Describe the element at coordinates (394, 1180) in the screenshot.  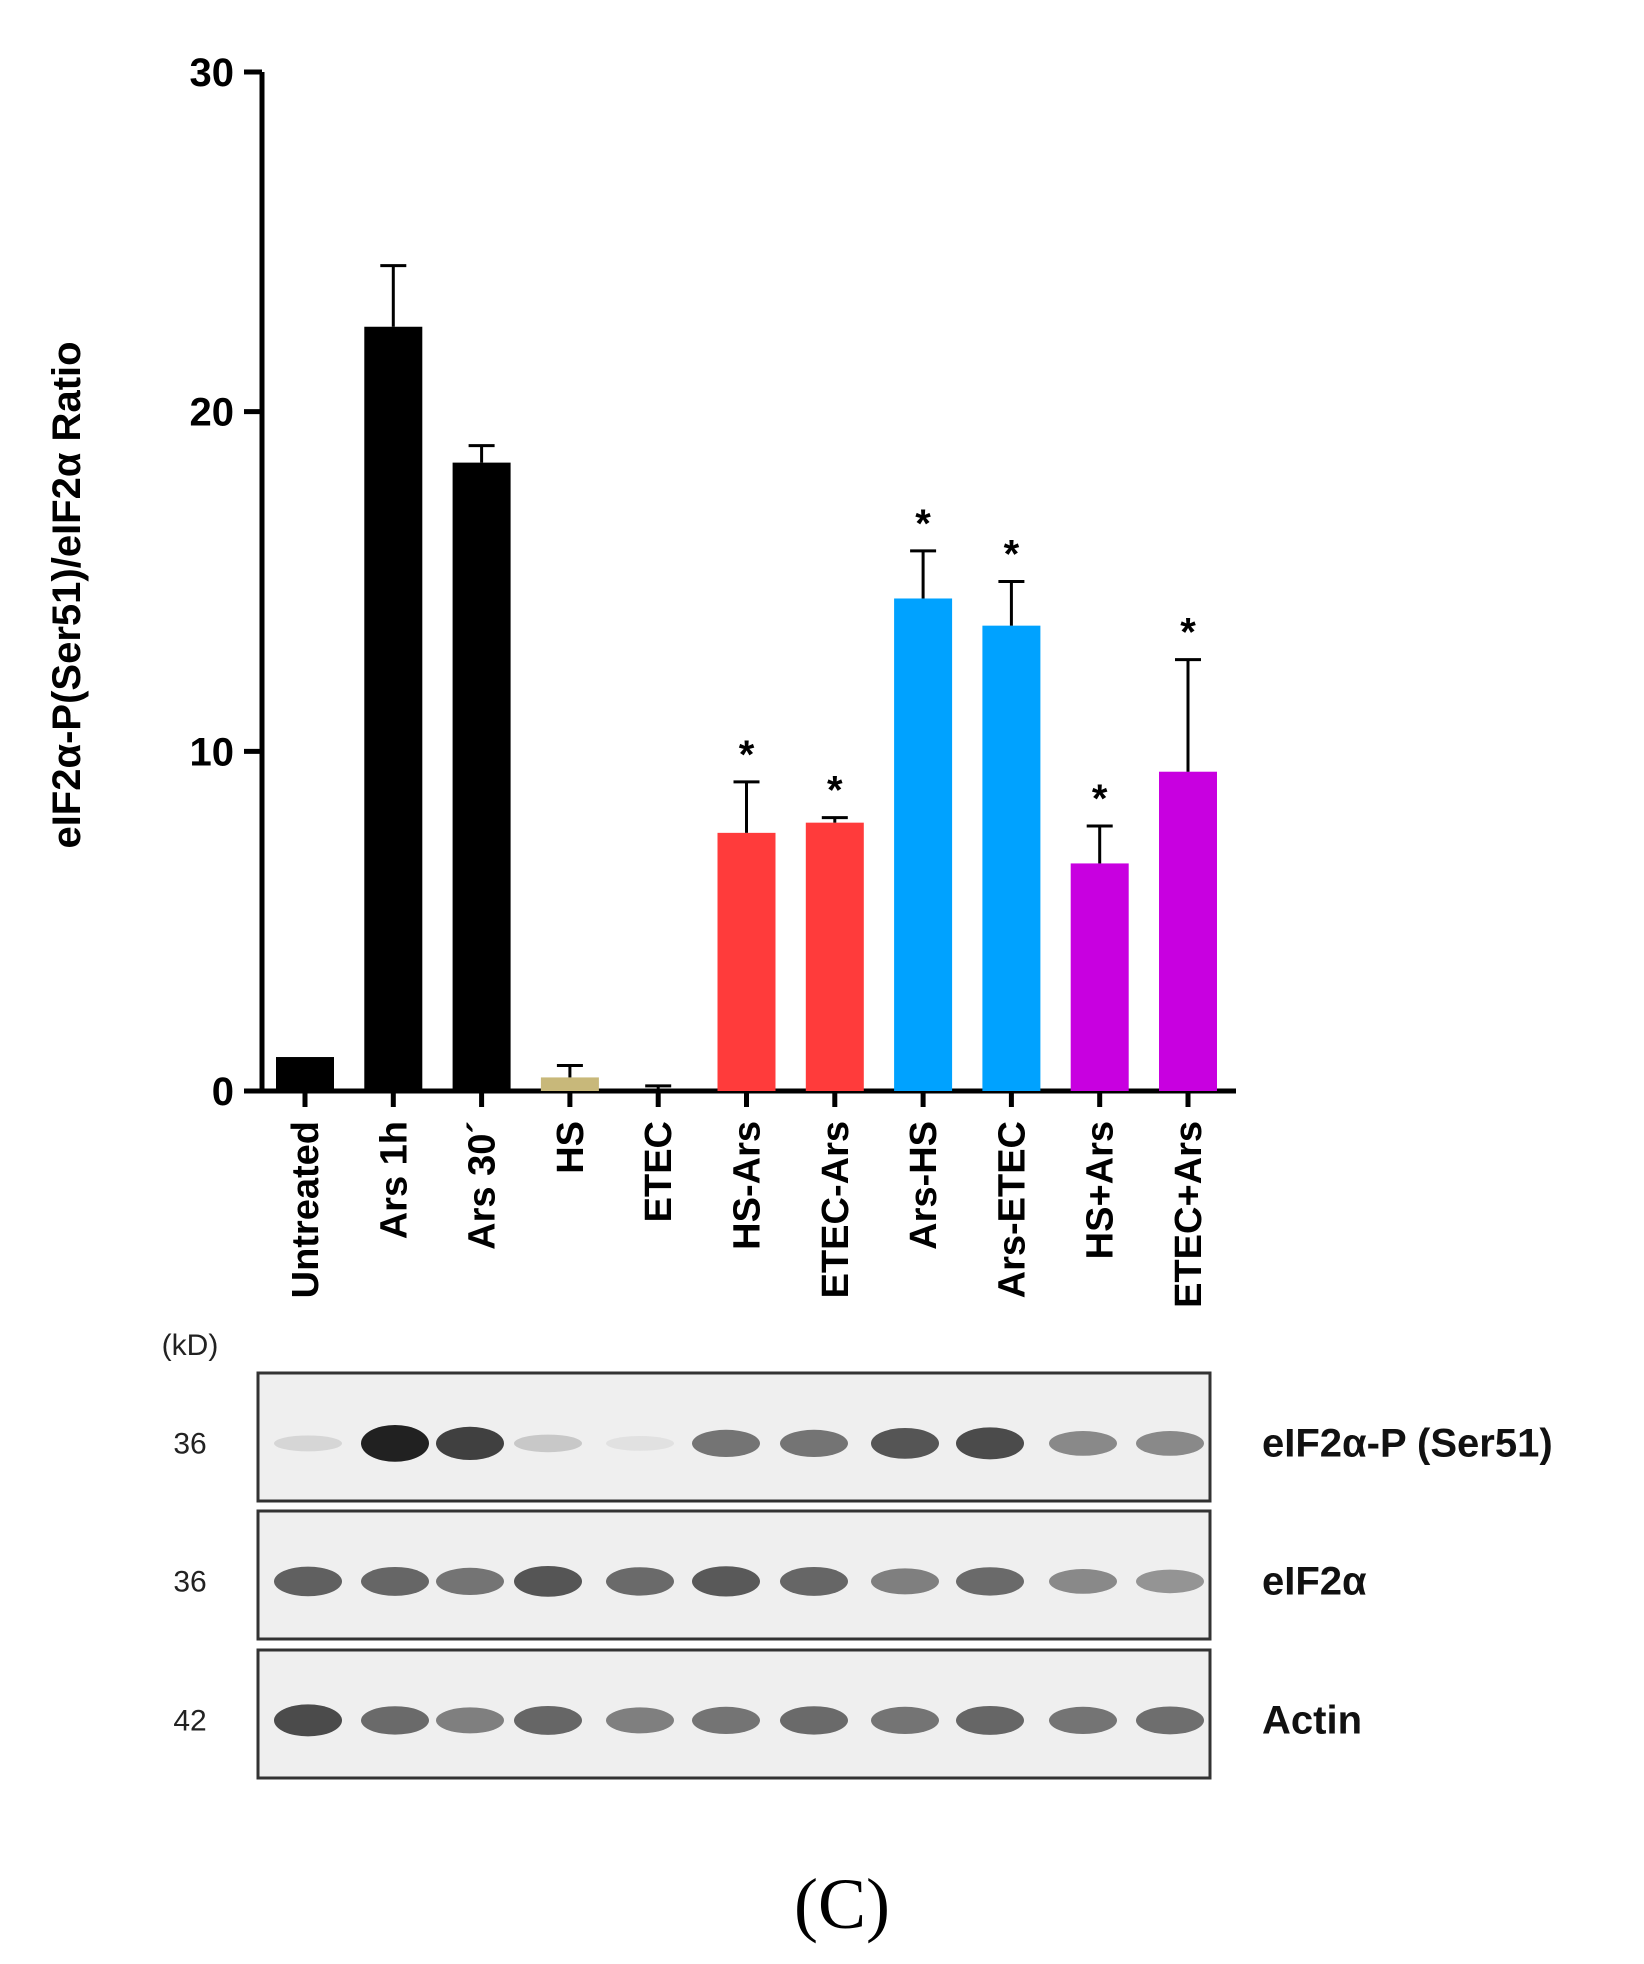
I see `category-label: Ars 1h` at that location.